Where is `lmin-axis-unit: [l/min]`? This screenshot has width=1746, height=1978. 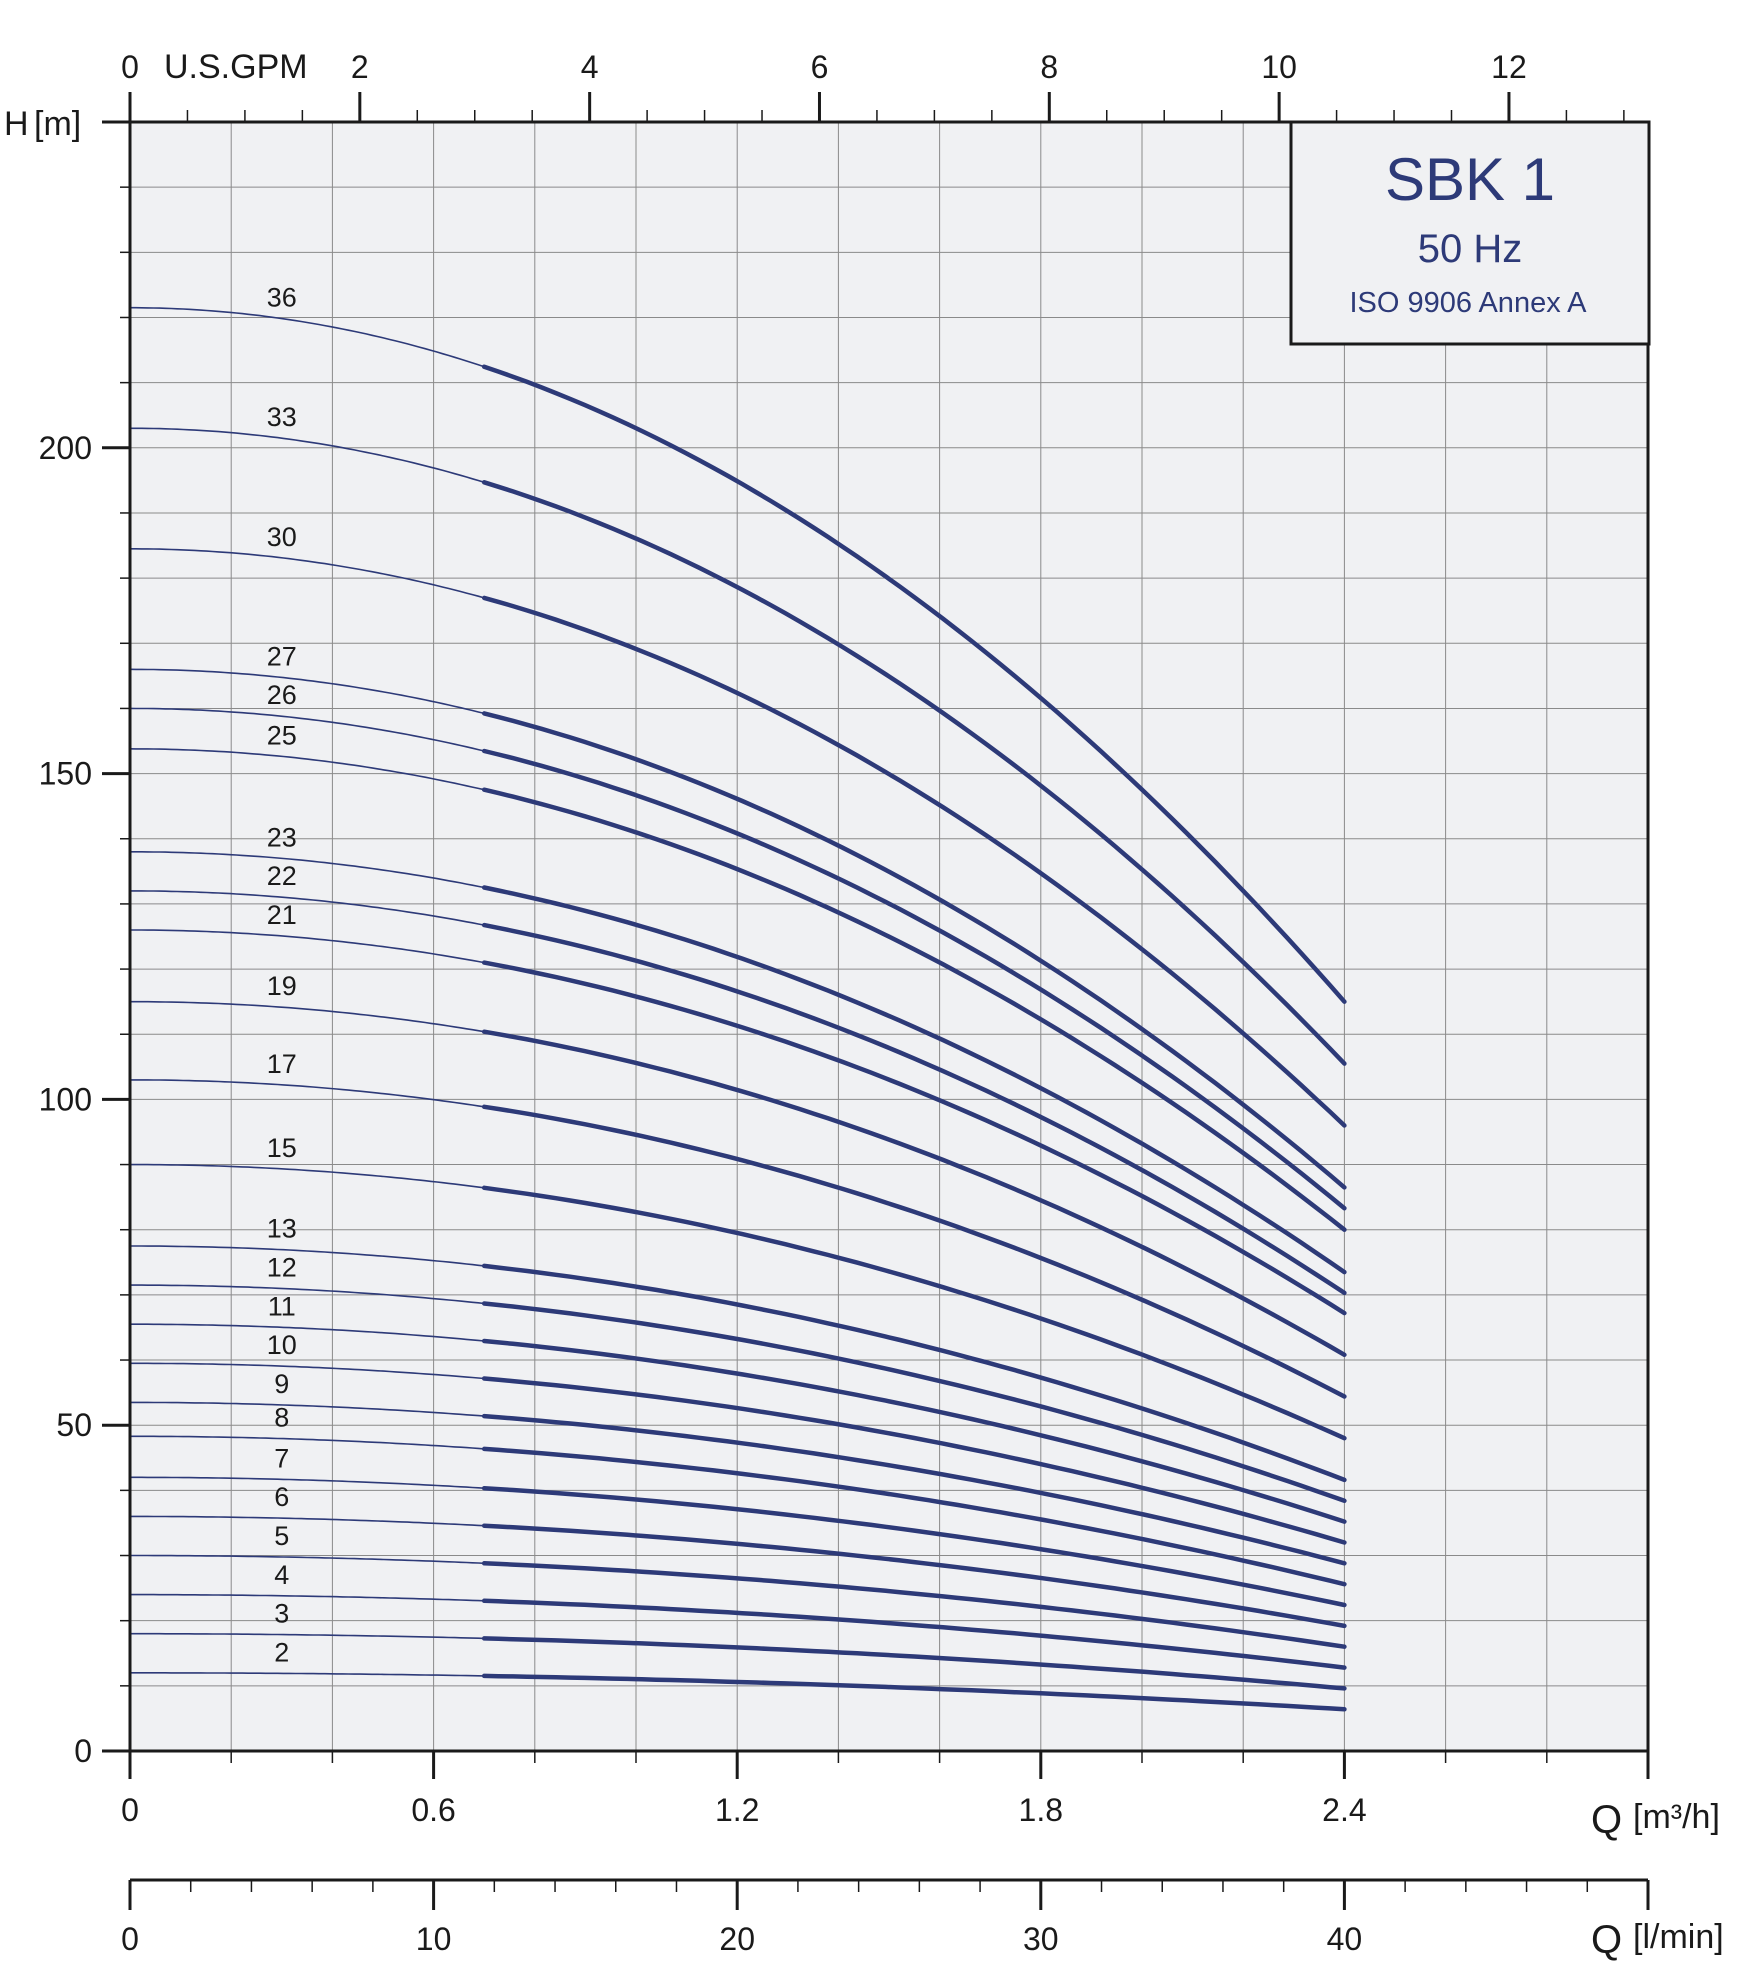 lmin-axis-unit: [l/min] is located at coordinates (1678, 1937).